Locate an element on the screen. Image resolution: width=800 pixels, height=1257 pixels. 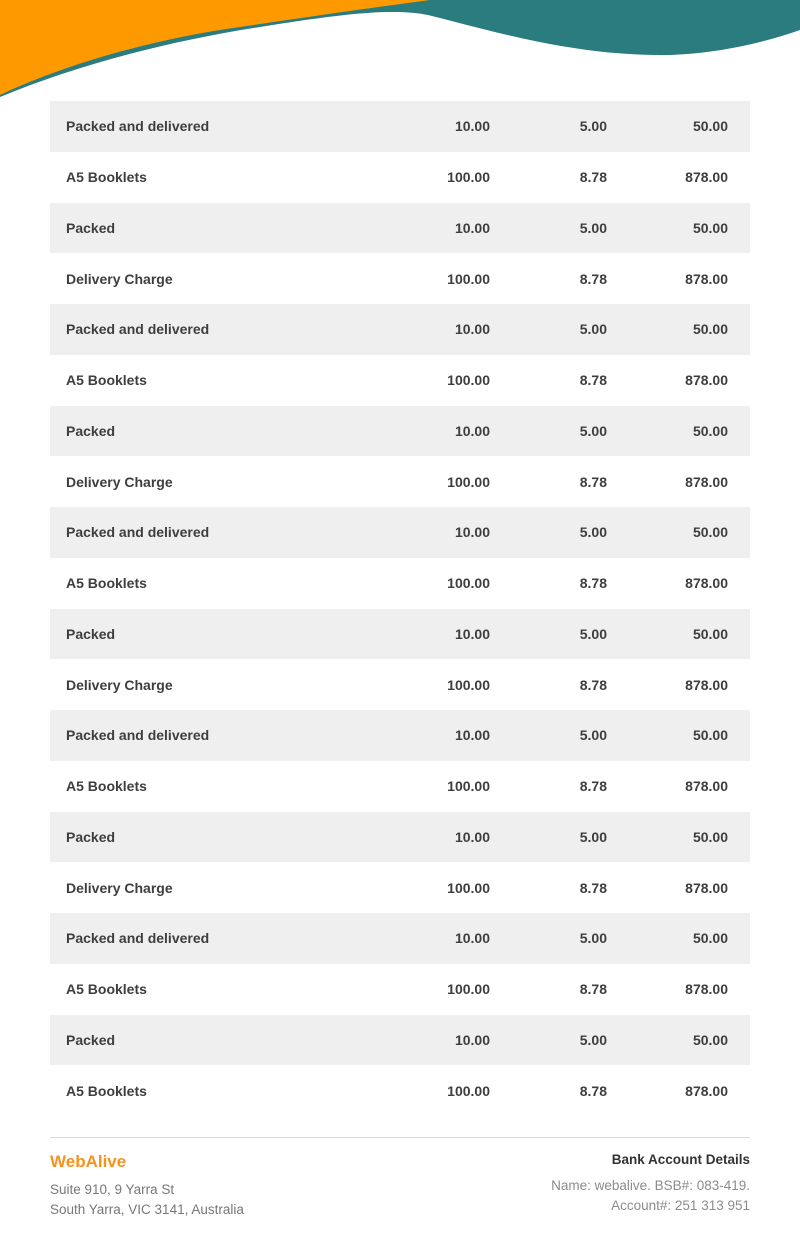
orange-wave-shape is located at coordinates (215, 47).